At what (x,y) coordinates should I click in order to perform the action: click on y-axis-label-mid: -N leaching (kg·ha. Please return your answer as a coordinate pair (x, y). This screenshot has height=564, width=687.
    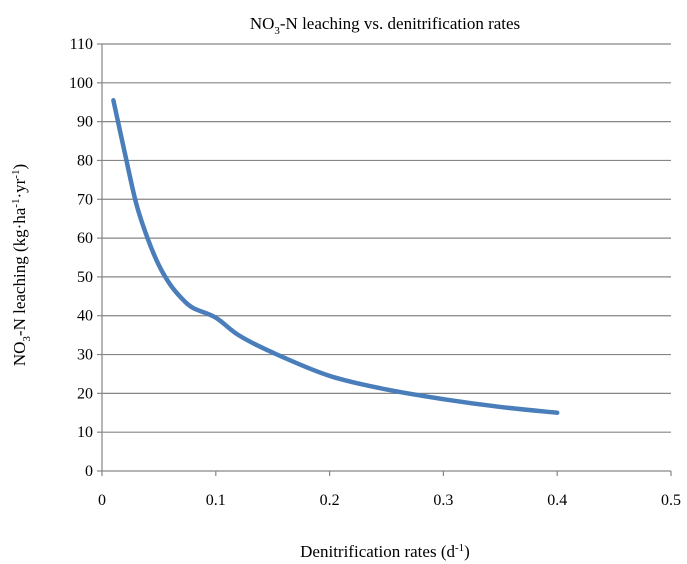
    Looking at the image, I should click on (19, 271).